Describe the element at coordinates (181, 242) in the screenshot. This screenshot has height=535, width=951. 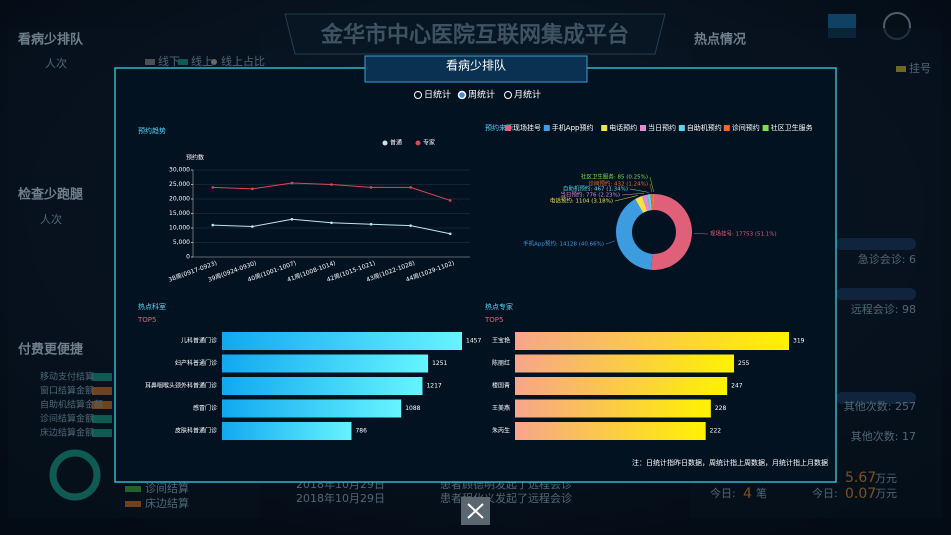
I see `y-tick-label: 5,000` at that location.